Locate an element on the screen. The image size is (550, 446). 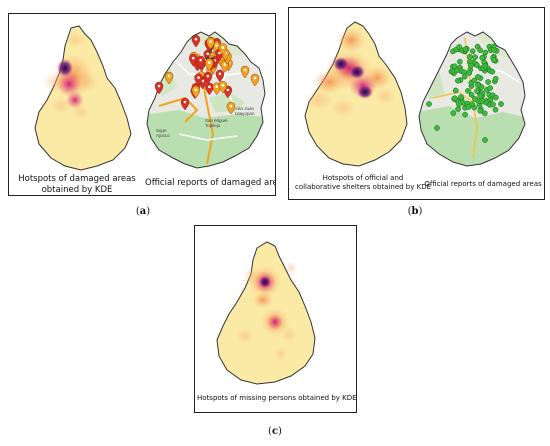
damage-marker-outer-3-dot is located at coordinates (185, 102).